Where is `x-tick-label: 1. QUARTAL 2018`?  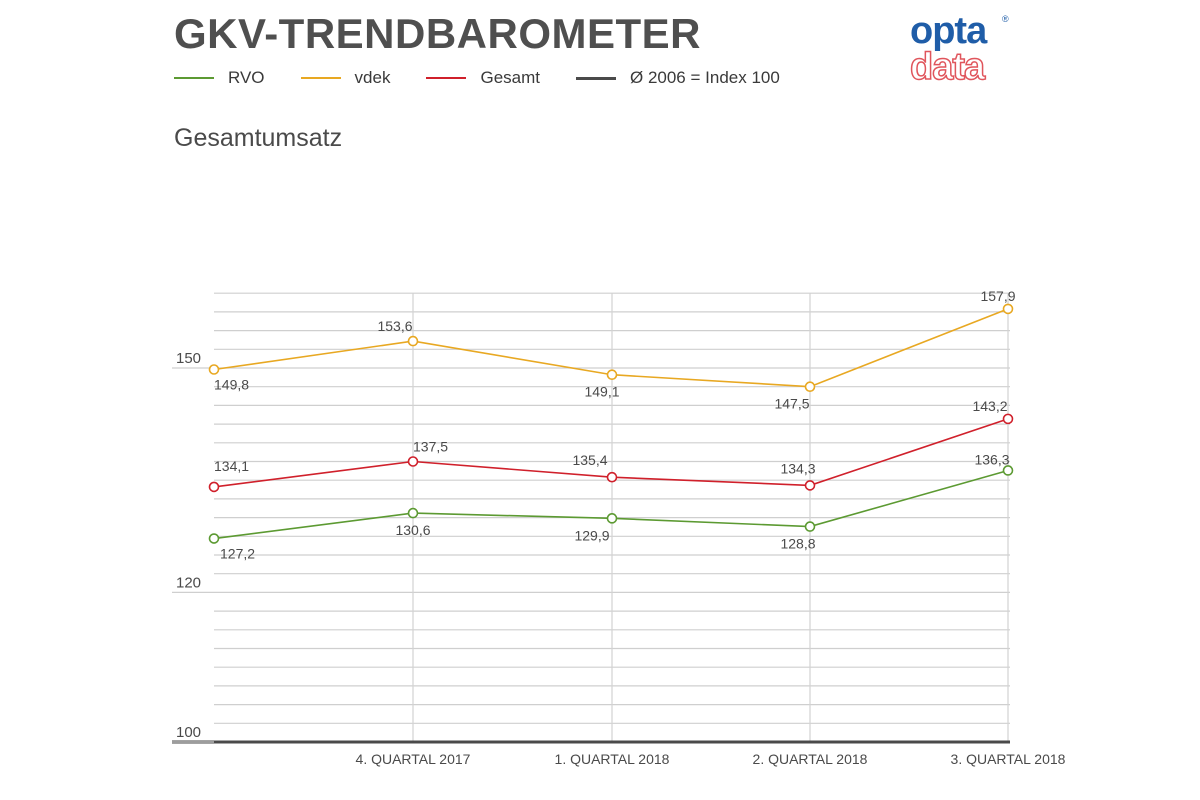 x-tick-label: 1. QUARTAL 2018 is located at coordinates (612, 759).